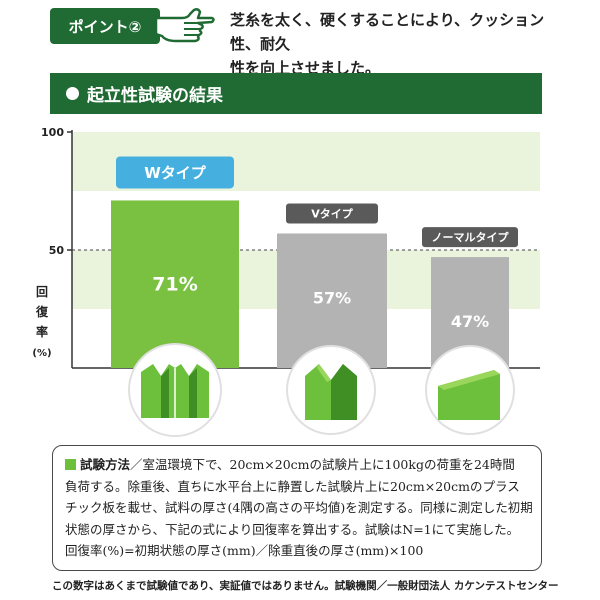 This screenshot has height=600, width=600. I want to click on turf-cross-section-2-icon, so click(470, 390).